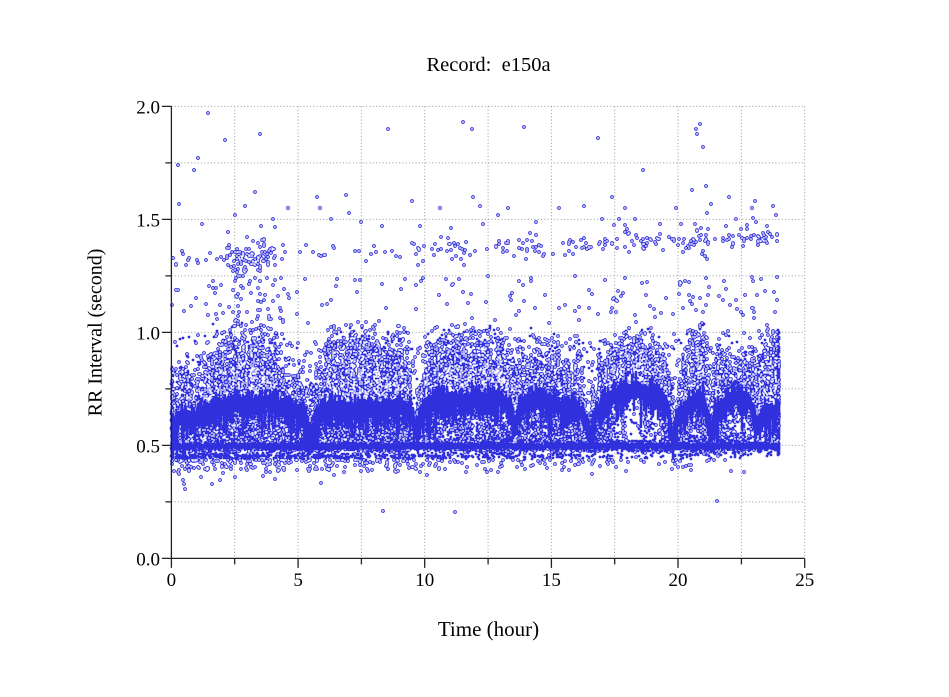 The image size is (949, 697). Describe the element at coordinates (148, 107) in the screenshot. I see `svg-text: 2.0` at that location.